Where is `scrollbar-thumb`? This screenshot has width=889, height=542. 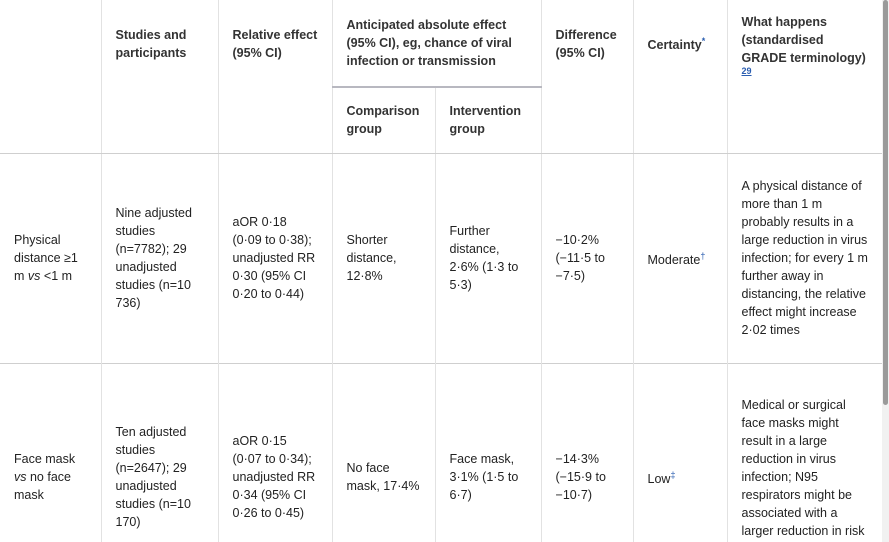
scrollbar-thumb is located at coordinates (885, 202).